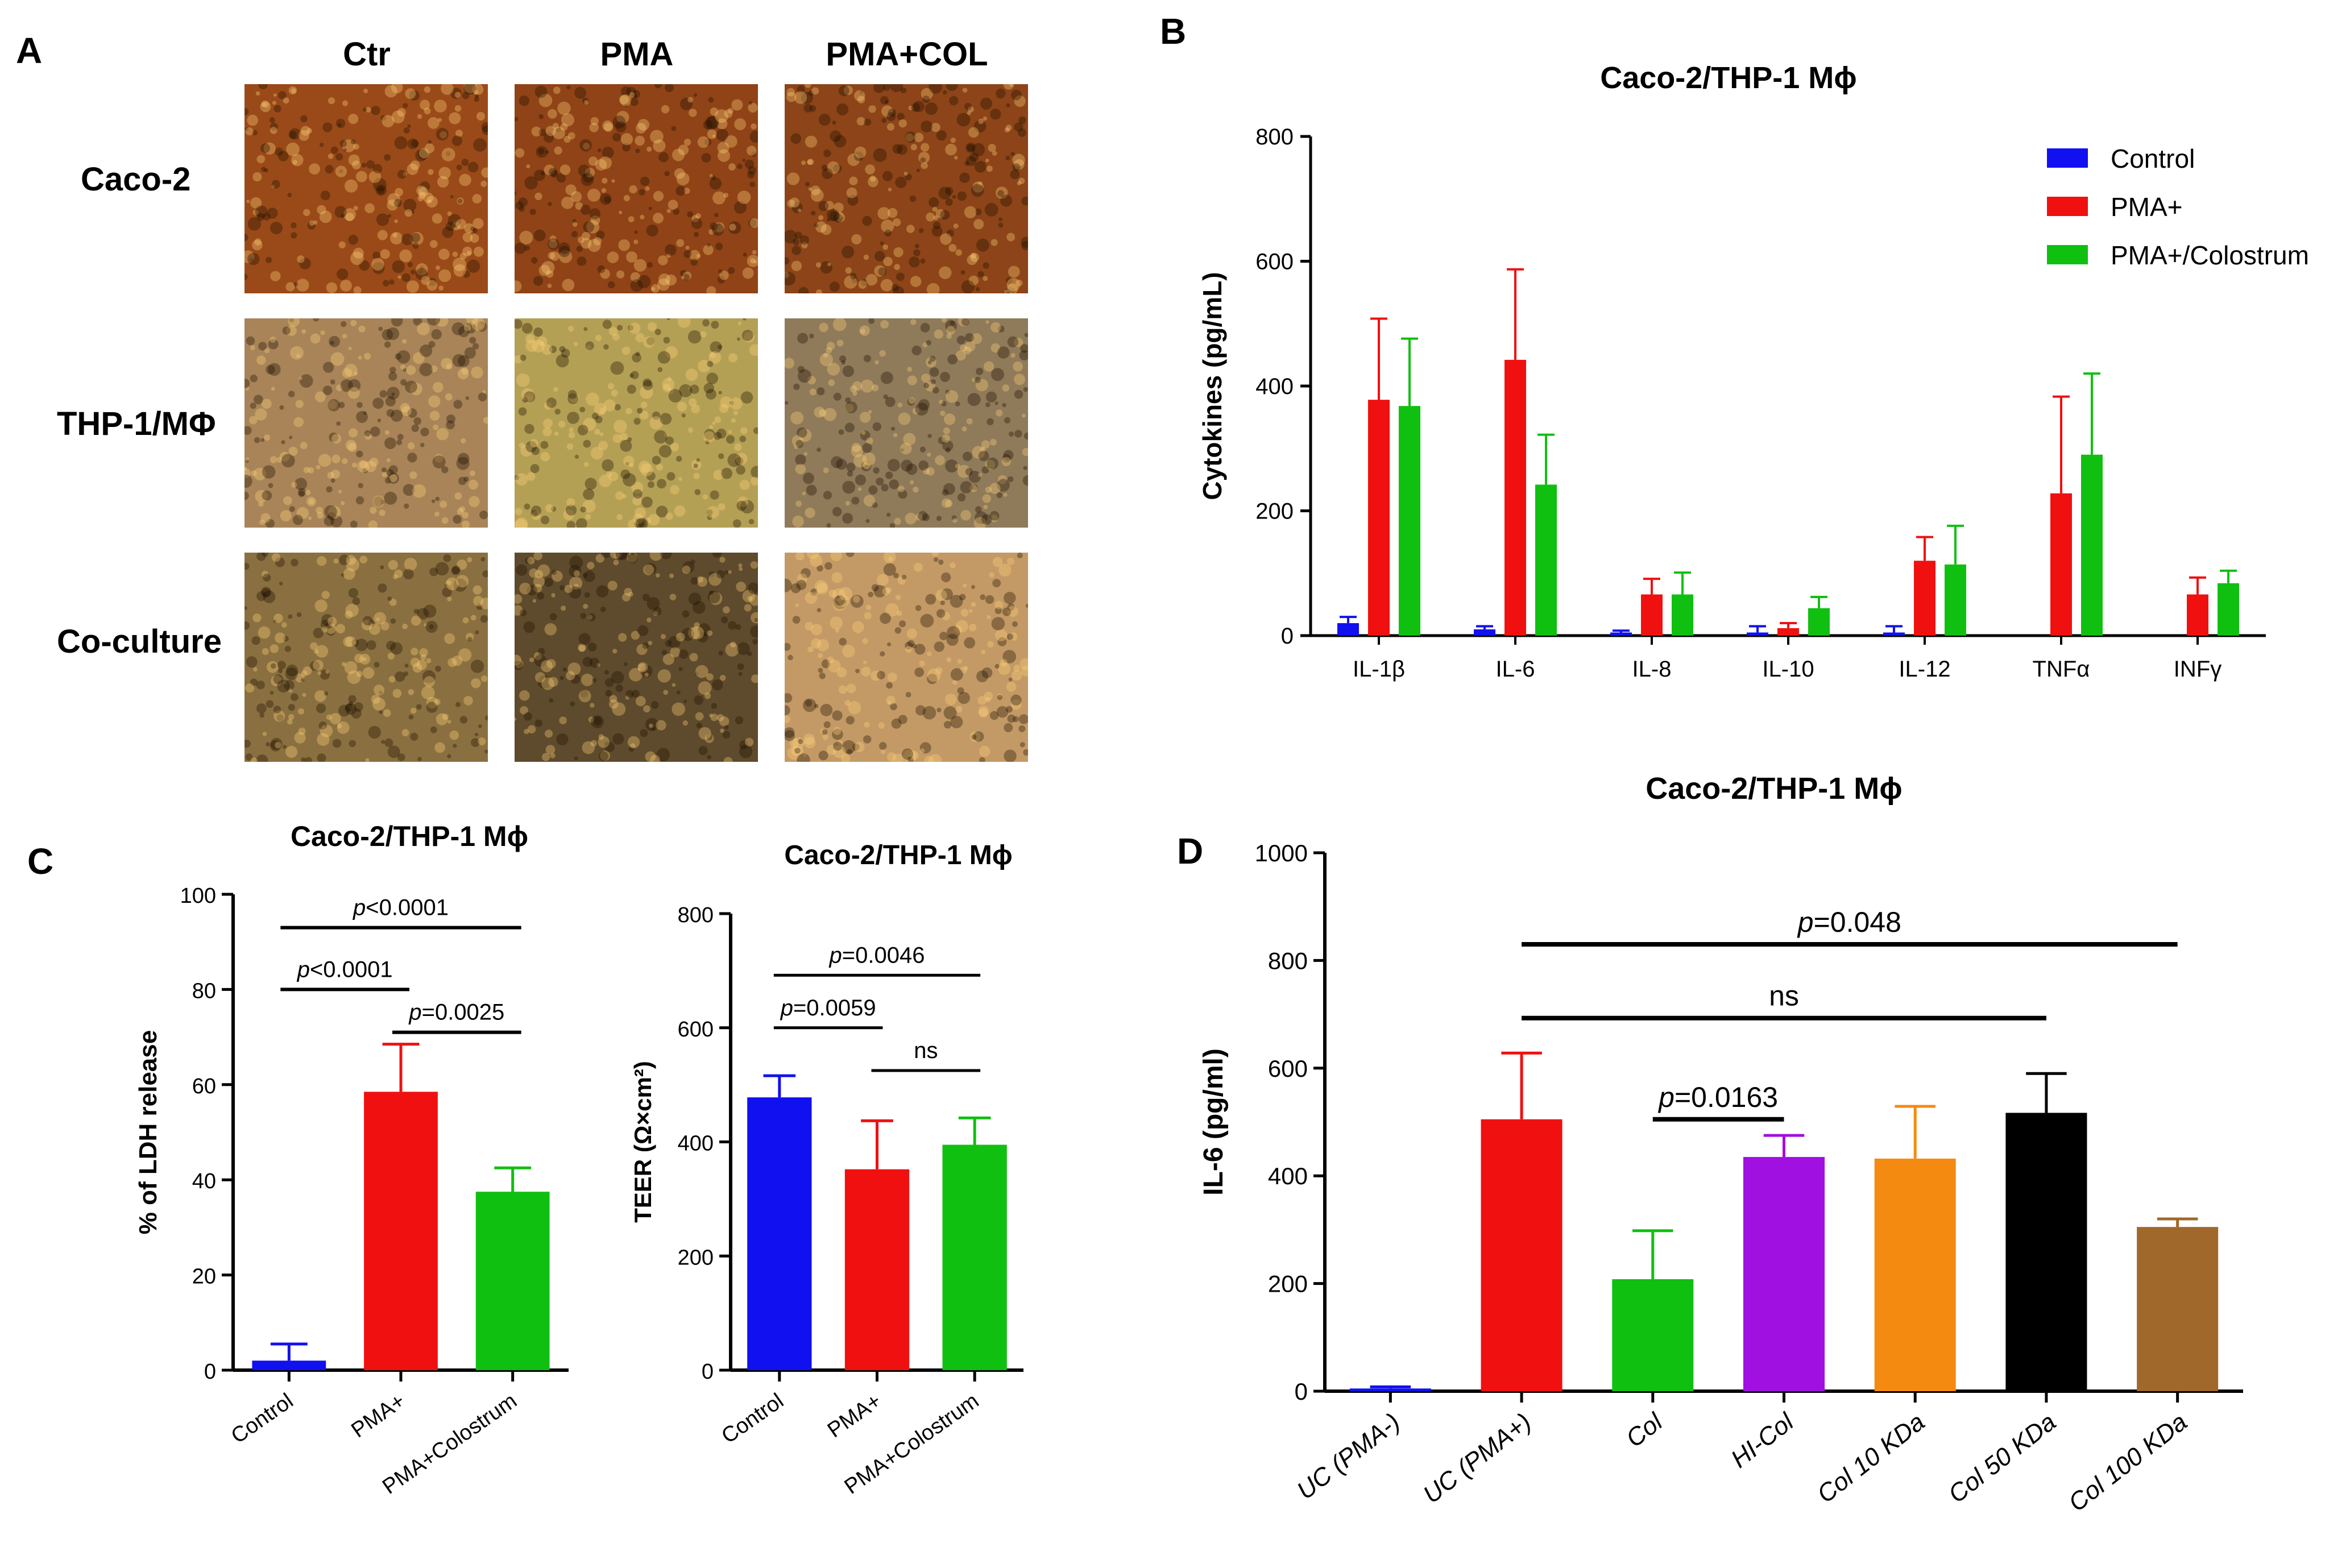 Image resolution: width=2350 pixels, height=1568 pixels. I want to click on x-tick-label: Col 100 KDa, so click(2128, 1463).